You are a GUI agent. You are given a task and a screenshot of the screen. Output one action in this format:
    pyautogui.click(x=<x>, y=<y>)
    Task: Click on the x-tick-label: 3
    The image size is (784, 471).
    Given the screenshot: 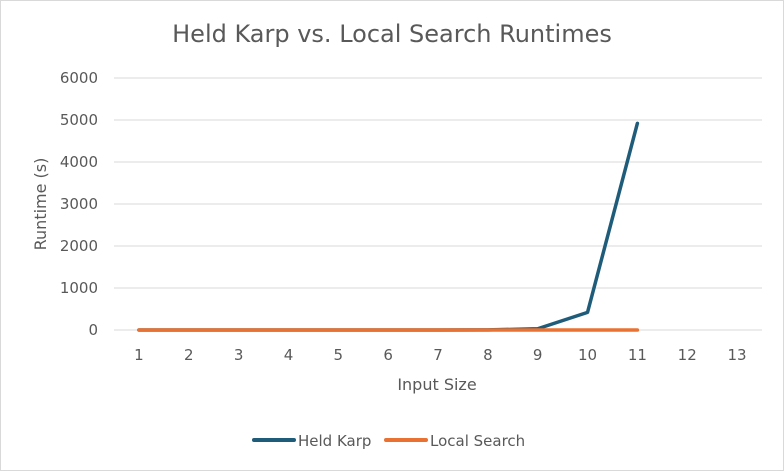 What is the action you would take?
    pyautogui.click(x=239, y=355)
    